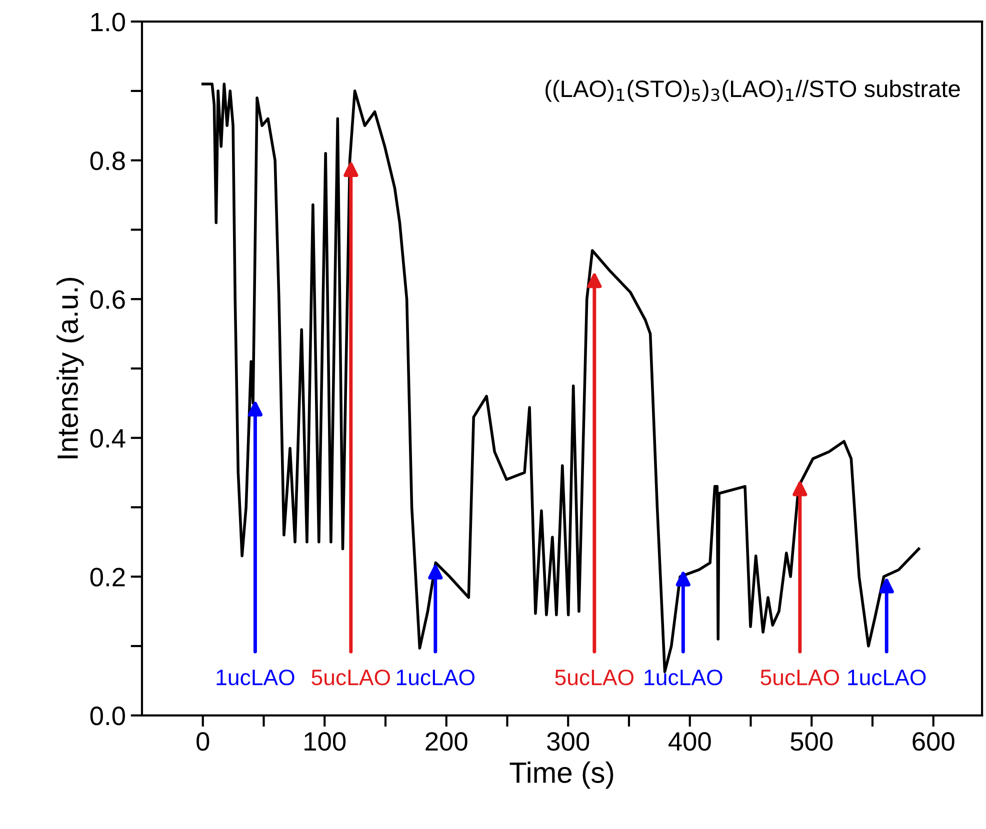 The height and width of the screenshot is (829, 986). What do you see at coordinates (107, 577) in the screenshot?
I see `y-tick-label: 0.2` at bounding box center [107, 577].